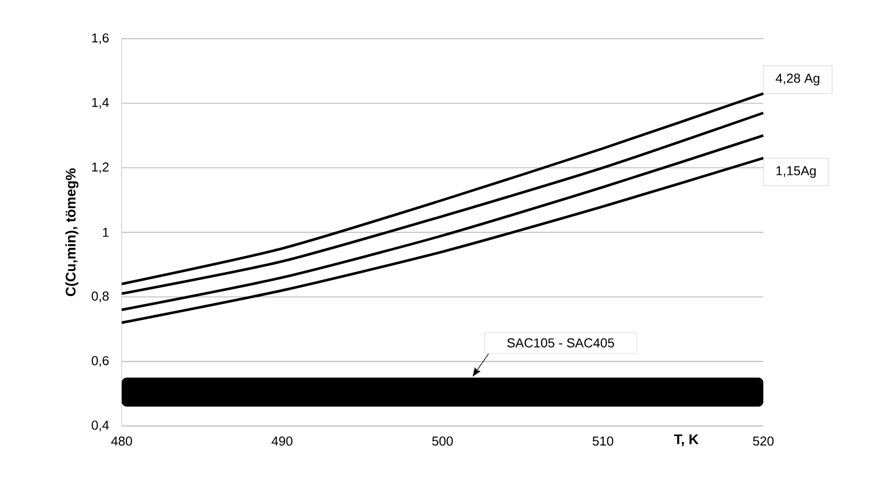 This screenshot has width=872, height=487. I want to click on y-tick-label: 0,6, so click(100, 361).